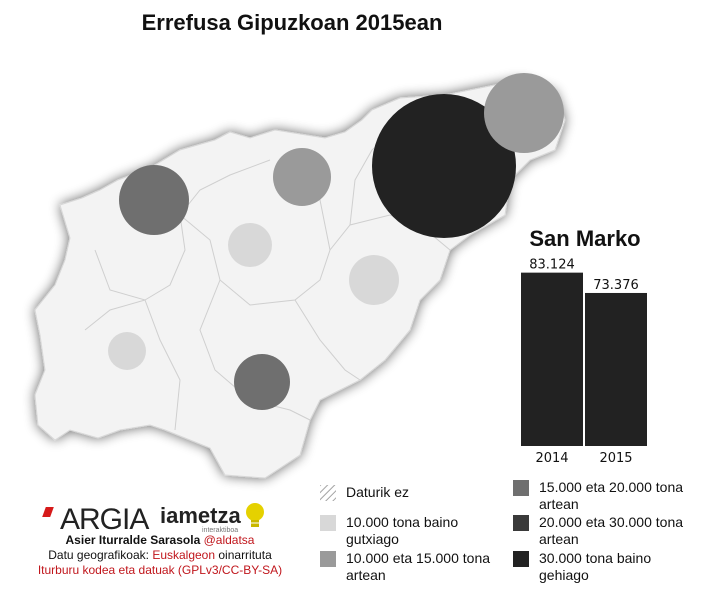 The width and height of the screenshot is (708, 593). Describe the element at coordinates (328, 493) in the screenshot. I see `hatch-swatch` at that location.